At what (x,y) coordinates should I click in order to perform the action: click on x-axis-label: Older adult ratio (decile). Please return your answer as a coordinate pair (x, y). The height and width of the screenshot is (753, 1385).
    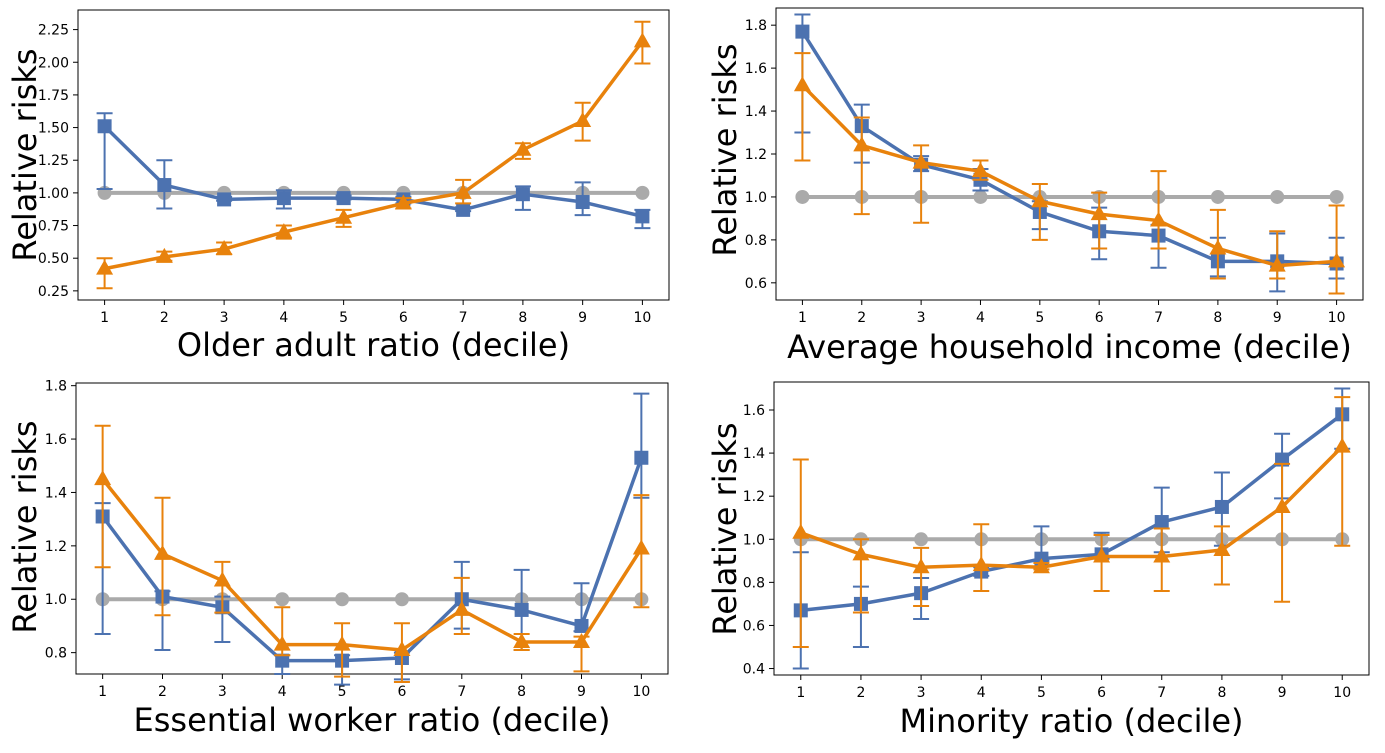
    Looking at the image, I should click on (373, 345).